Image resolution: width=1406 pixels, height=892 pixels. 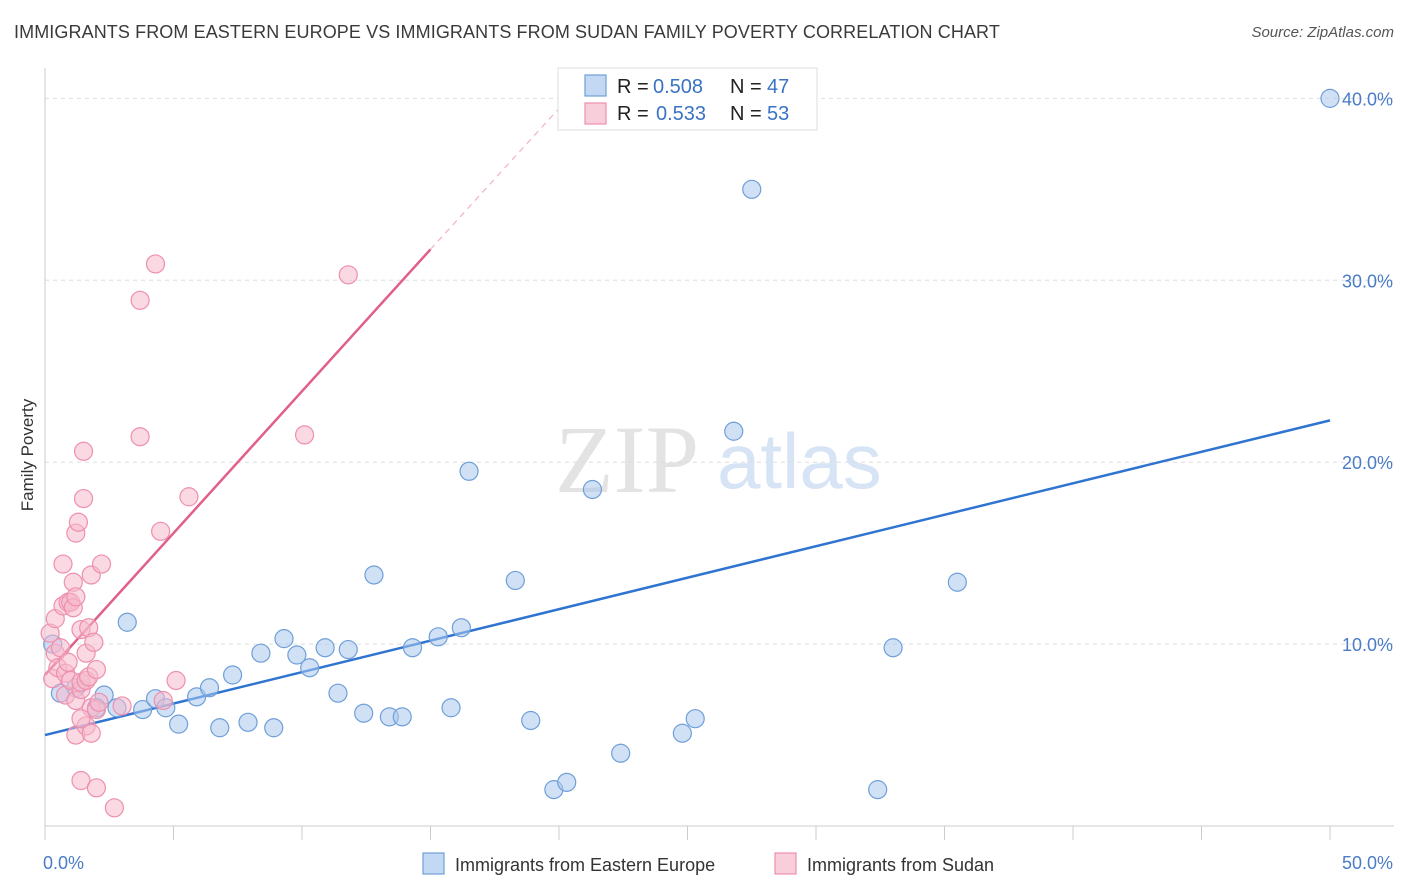 I want to click on y-tick-label: 20.0%, so click(x=1367, y=463).